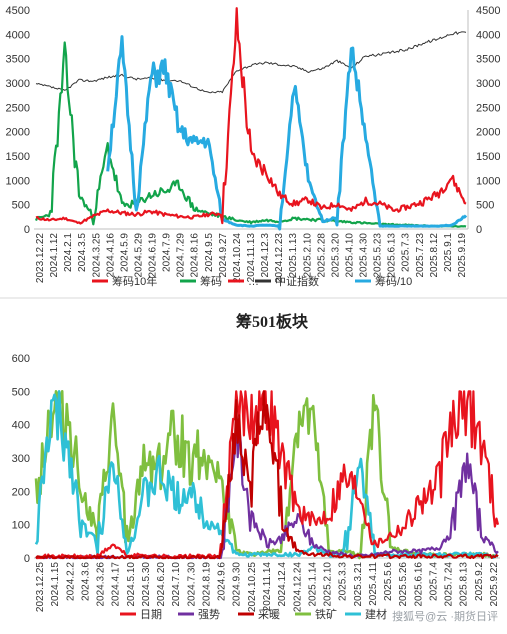 The width and height of the screenshot is (507, 634). What do you see at coordinates (101, 584) in the screenshot?
I see `x-tick: 2024.3.26` at bounding box center [101, 584].